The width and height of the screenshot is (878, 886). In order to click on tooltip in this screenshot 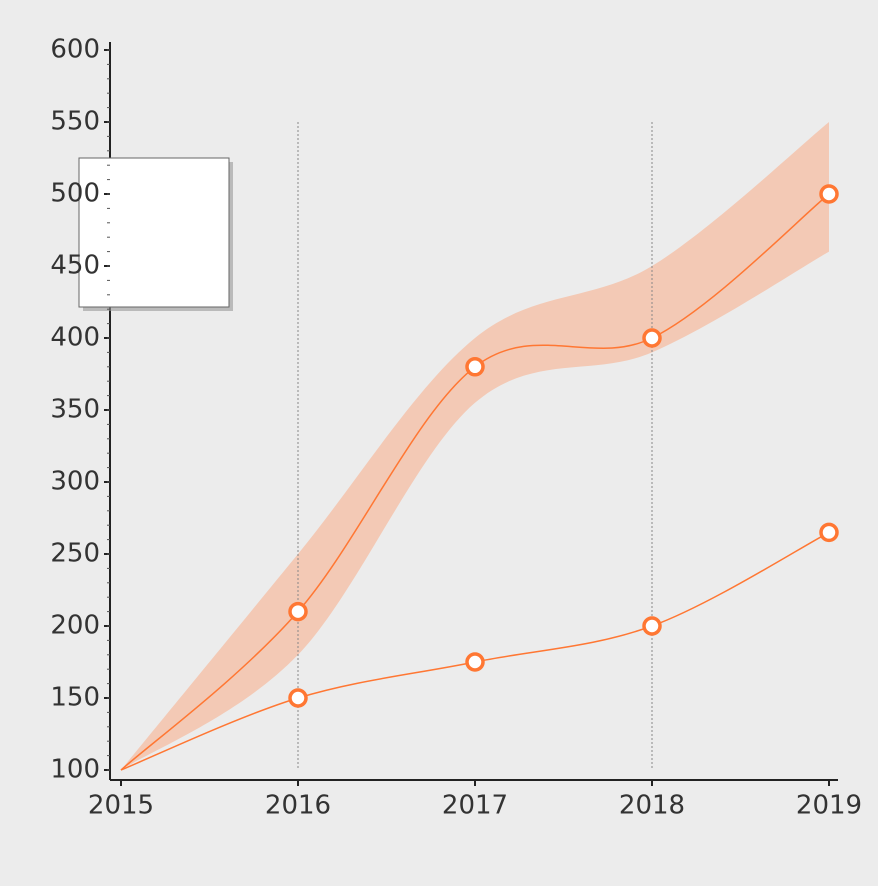, I will do `click(154, 232)`.